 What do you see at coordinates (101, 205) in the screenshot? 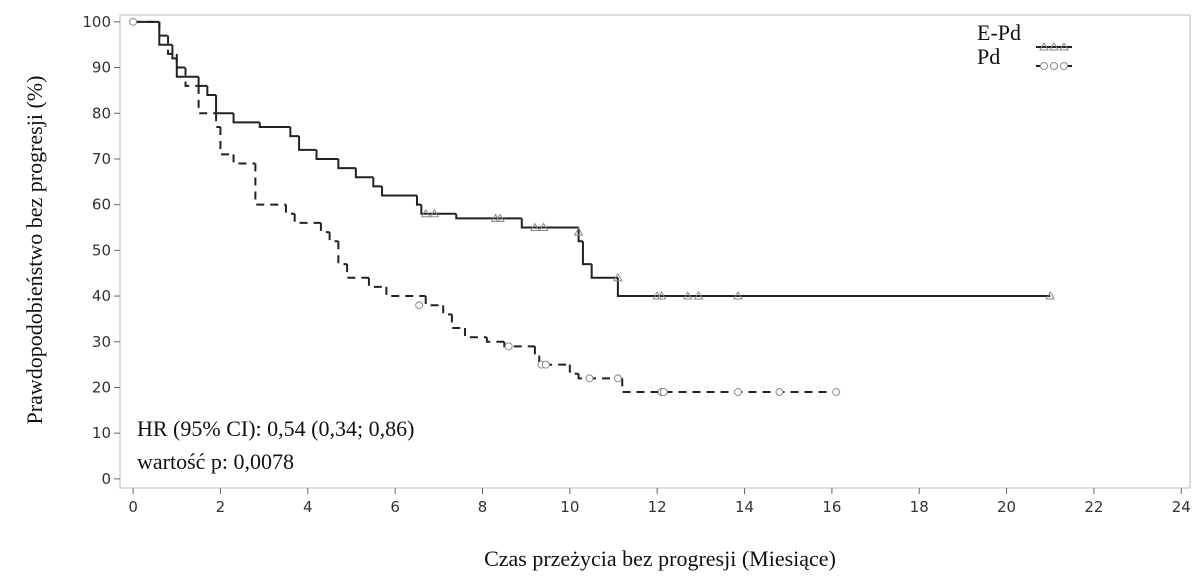
I see `y-tick-label: 60` at bounding box center [101, 205].